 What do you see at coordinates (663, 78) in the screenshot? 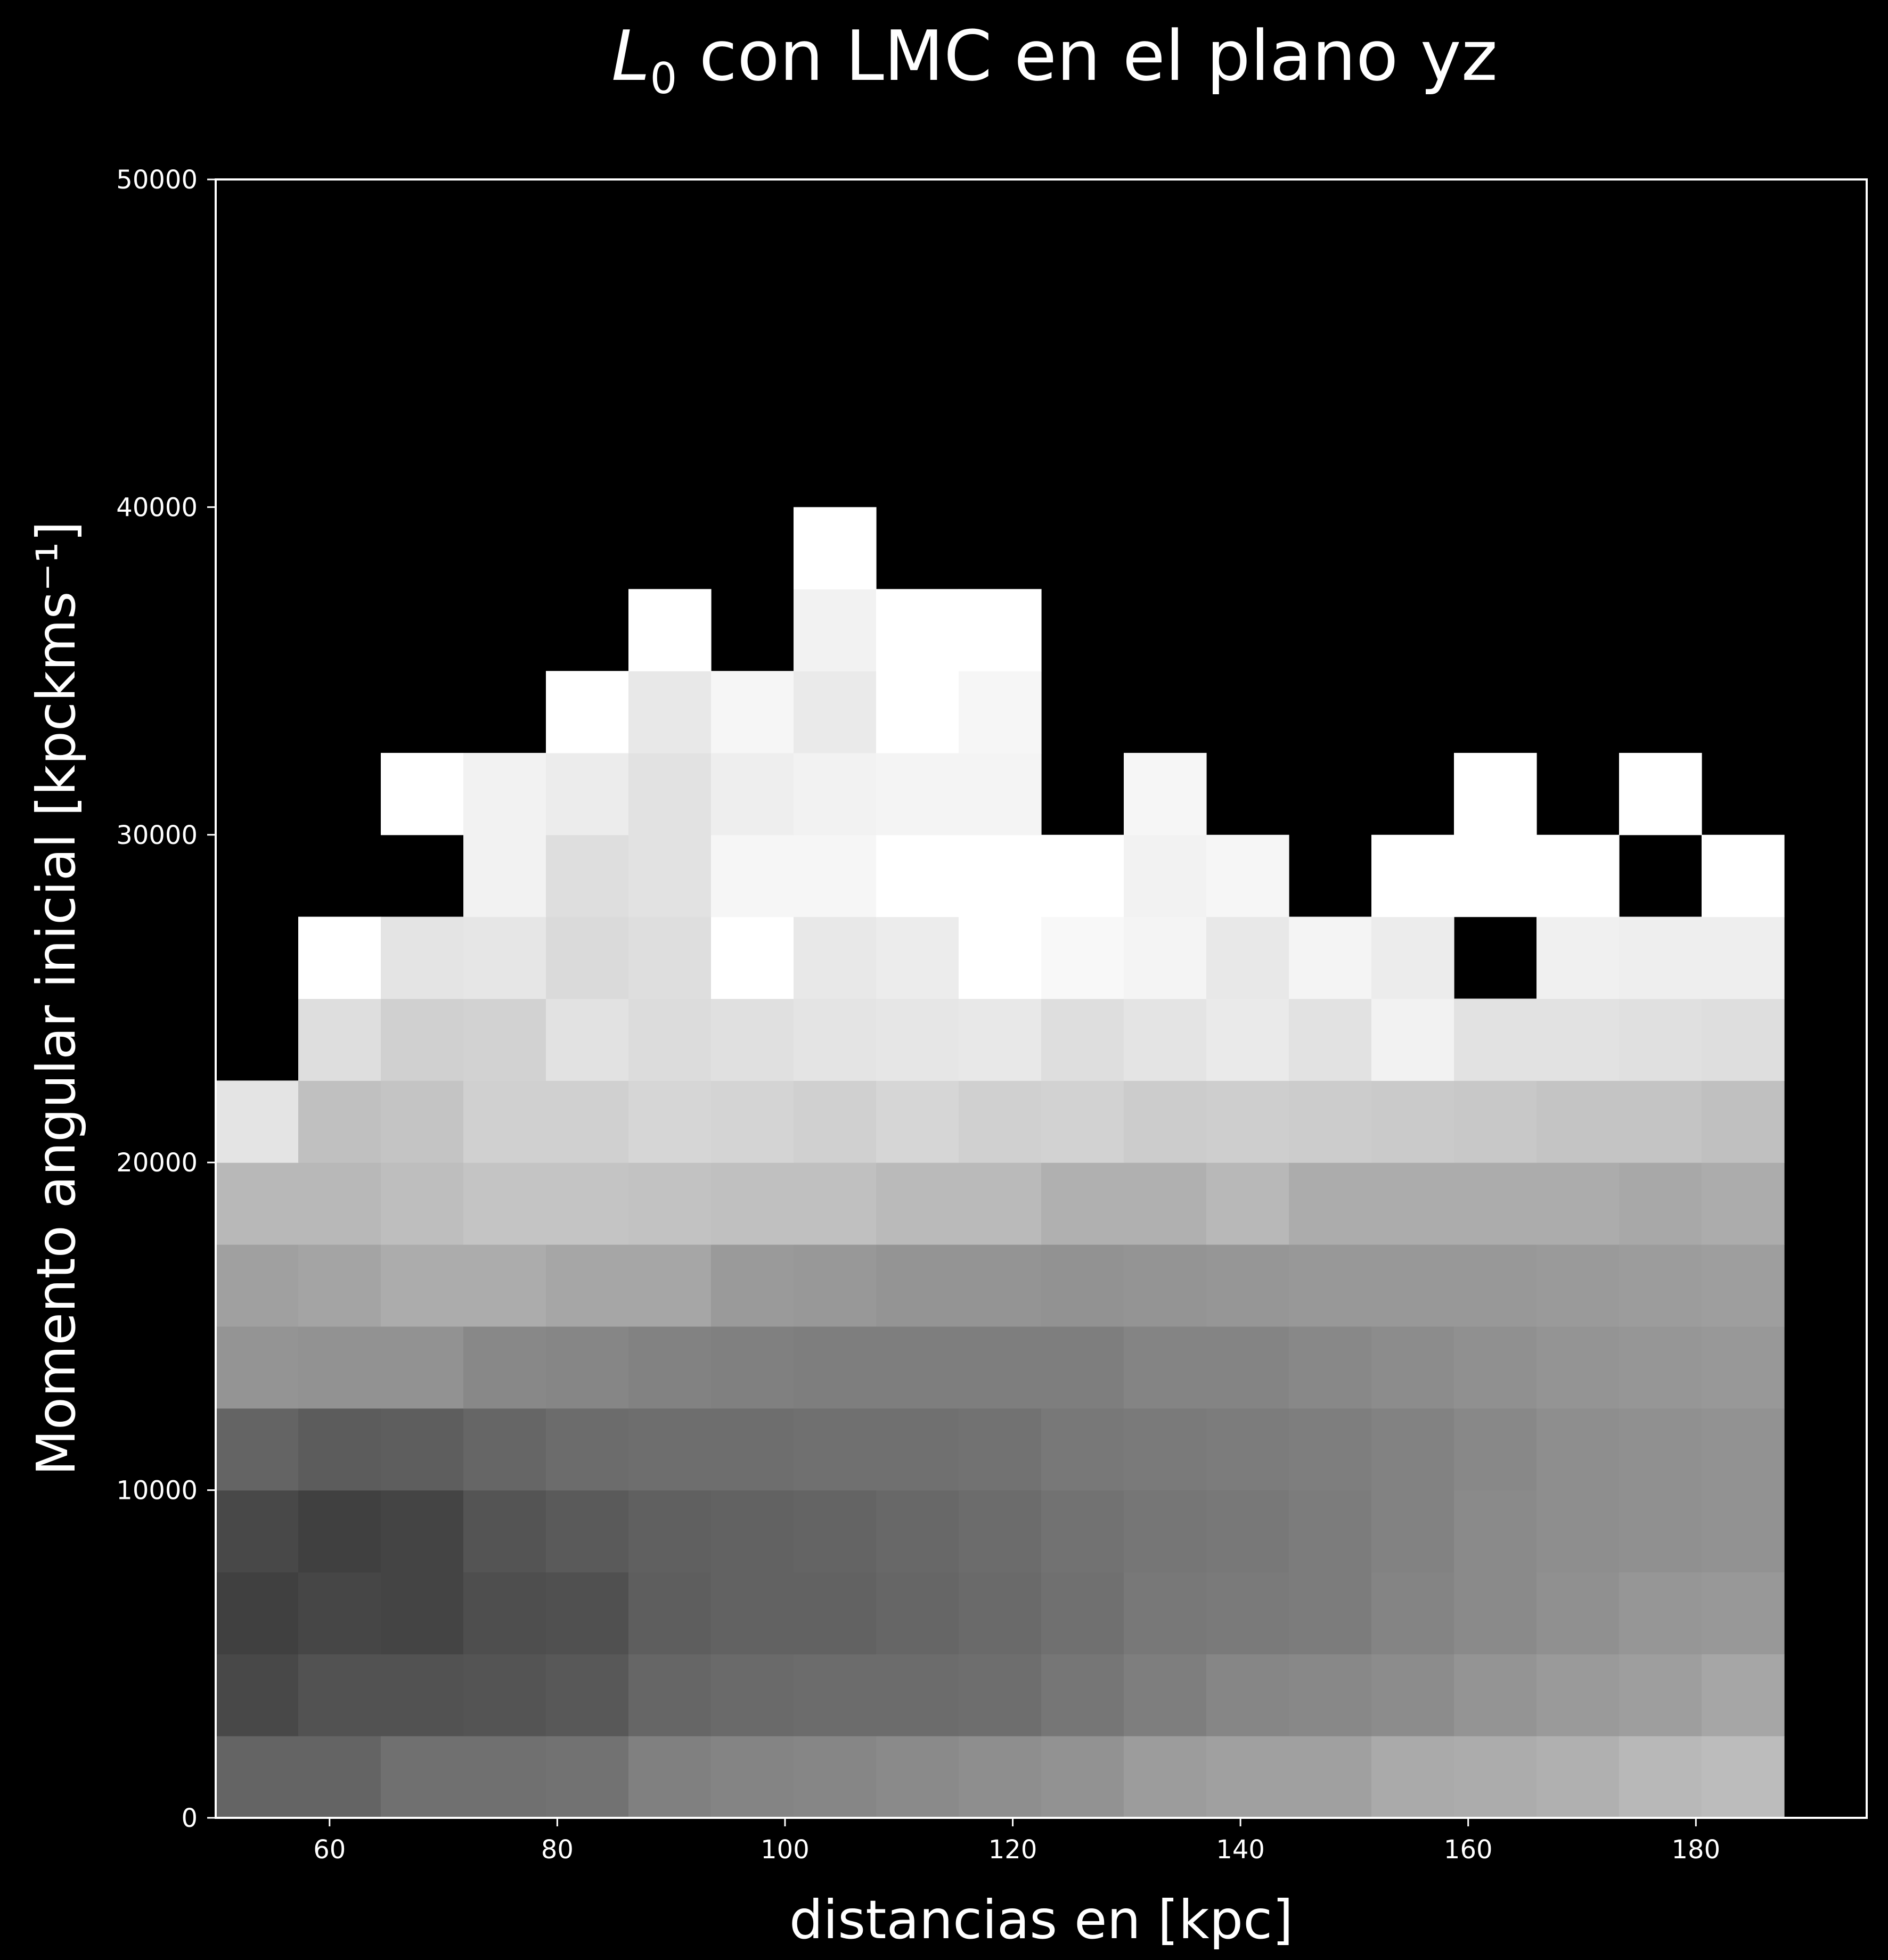
I see `chart-title-subscript: 0` at bounding box center [663, 78].